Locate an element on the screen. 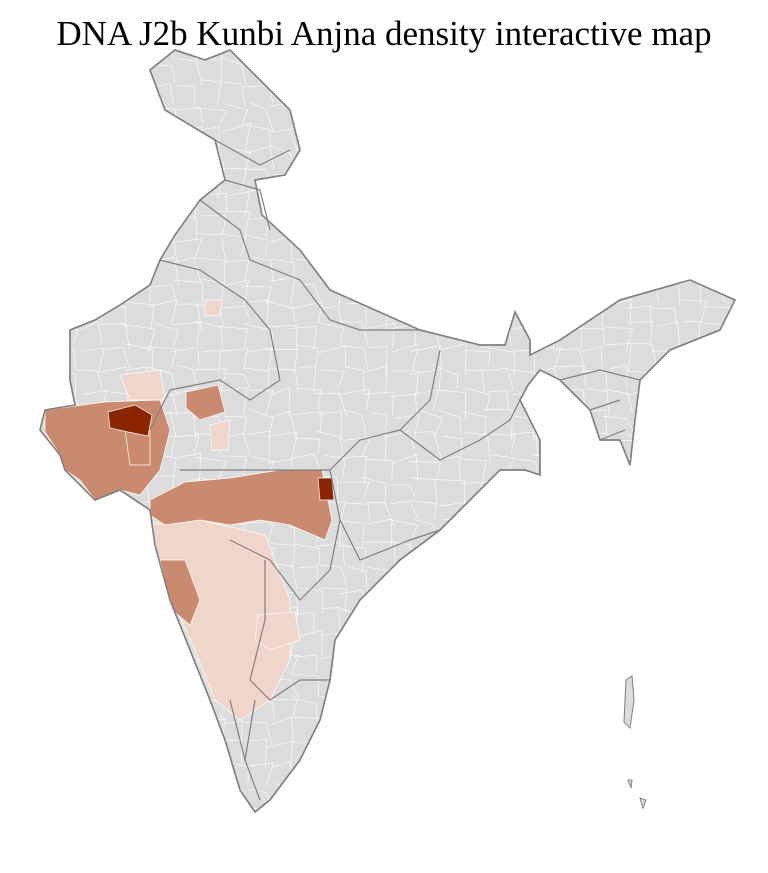 The height and width of the screenshot is (873, 768). region-low-density-mp is located at coordinates (220, 435).